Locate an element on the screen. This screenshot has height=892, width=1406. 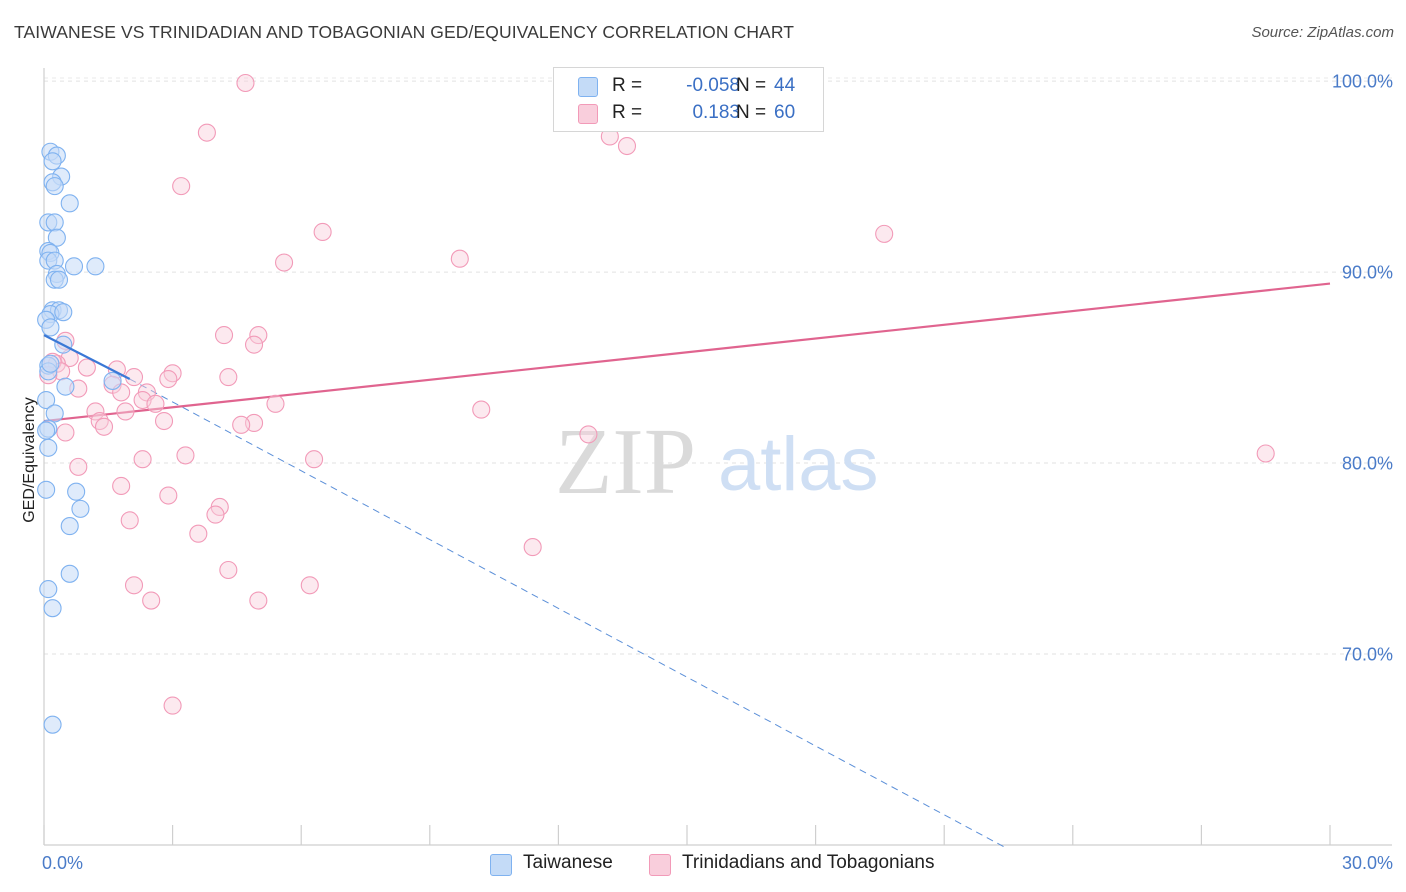
y-tick-label: 90.0% is located at coordinates (1367, 273).